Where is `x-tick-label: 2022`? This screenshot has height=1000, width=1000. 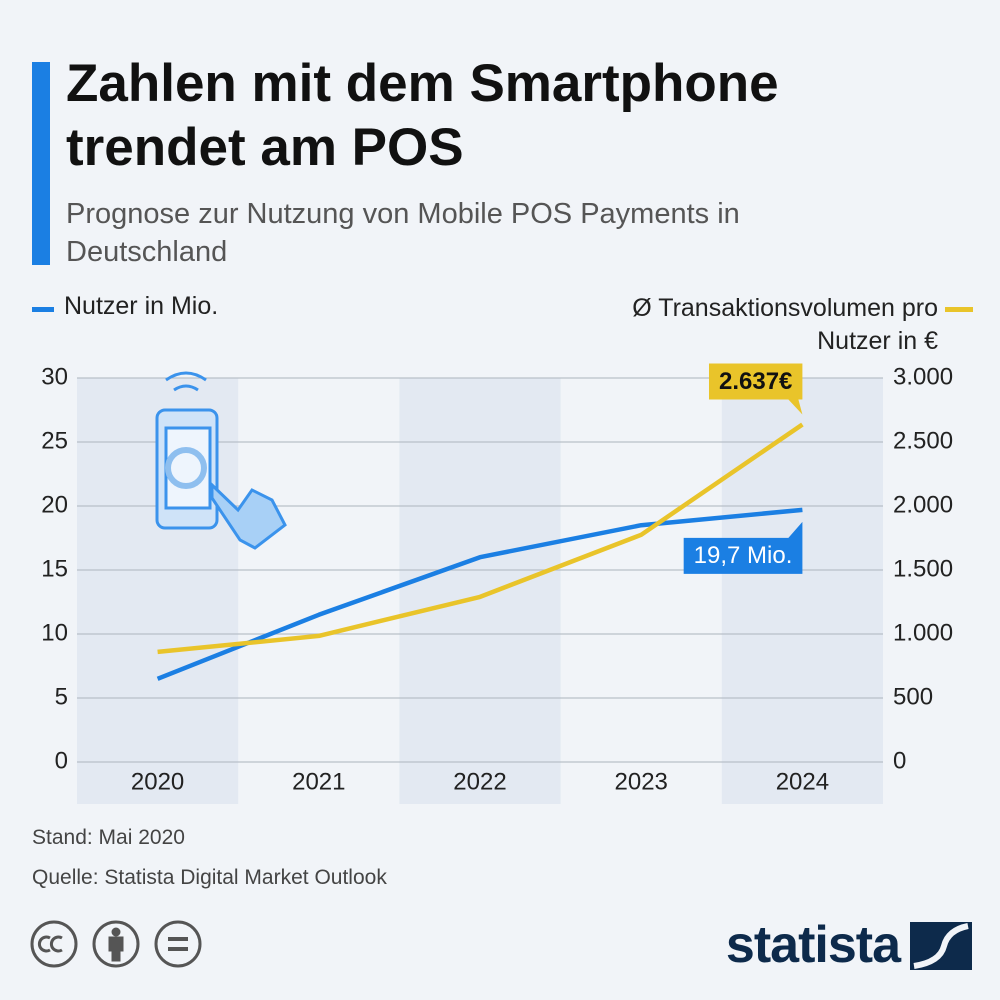 x-tick-label: 2022 is located at coordinates (479, 781).